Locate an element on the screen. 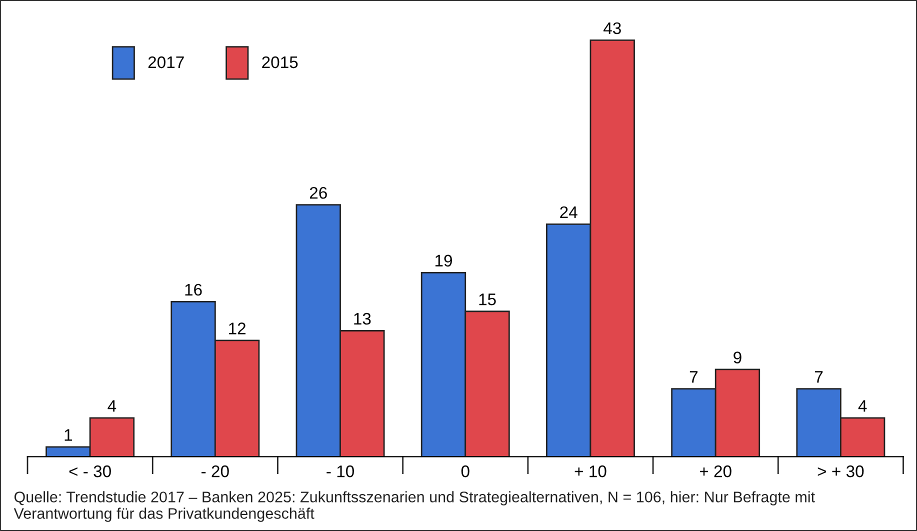 The image size is (917, 531). x-tick-label: < - 30 is located at coordinates (90, 471).